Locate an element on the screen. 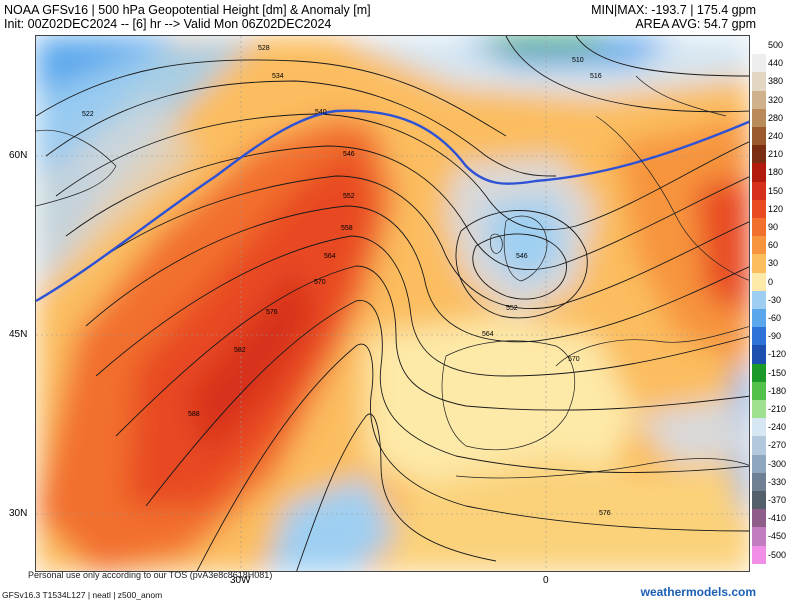  colorbar-level: 380 is located at coordinates (776, 81).